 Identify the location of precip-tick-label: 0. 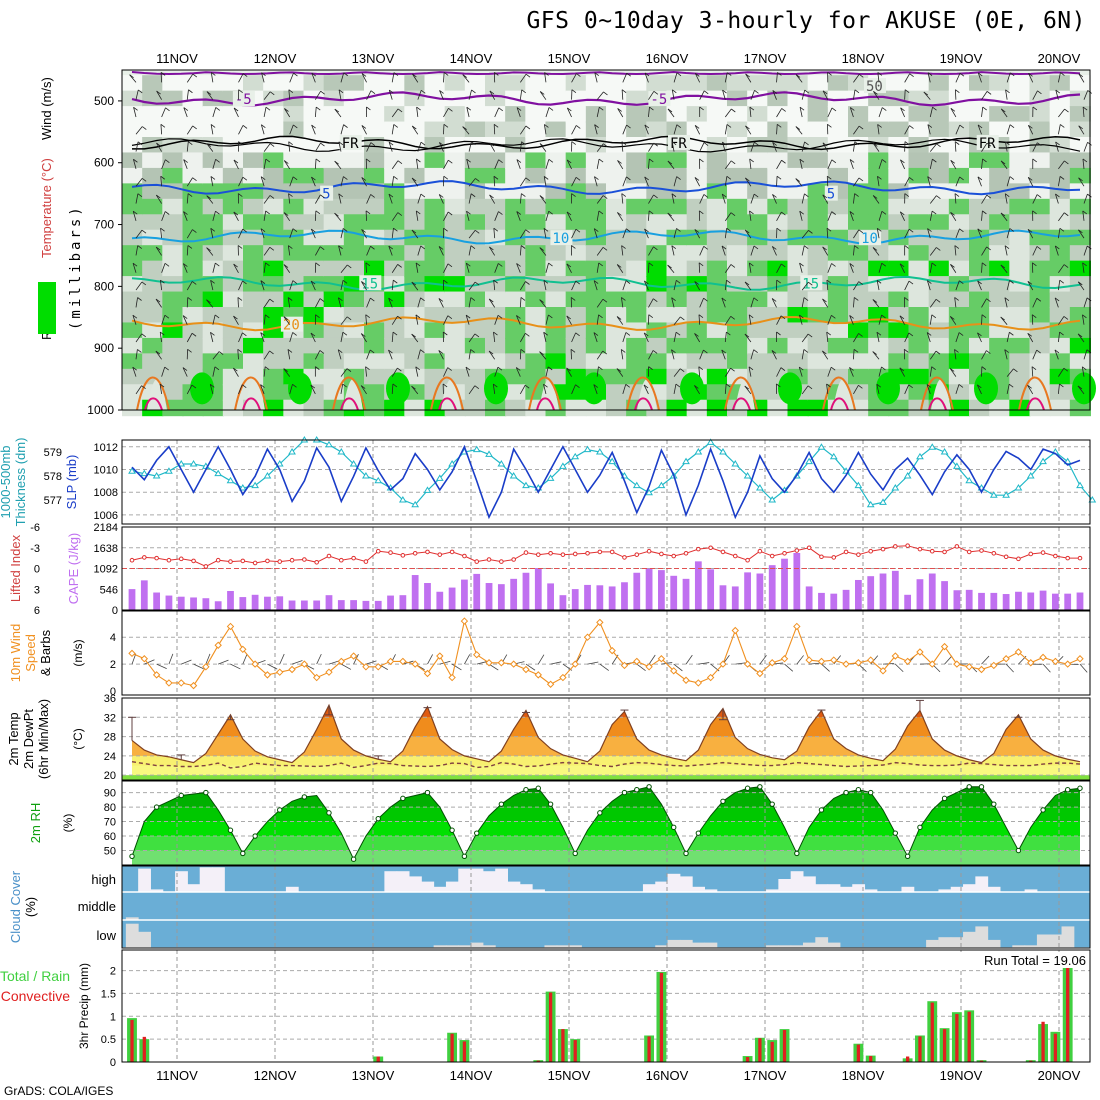
(113, 1063).